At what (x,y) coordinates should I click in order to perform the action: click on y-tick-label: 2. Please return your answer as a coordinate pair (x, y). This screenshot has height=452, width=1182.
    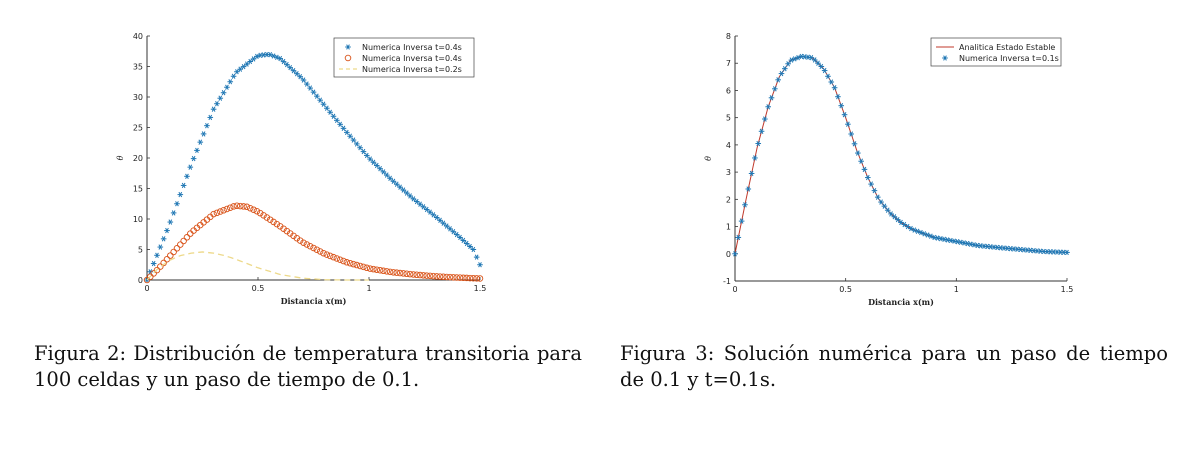
    Looking at the image, I should click on (728, 199).